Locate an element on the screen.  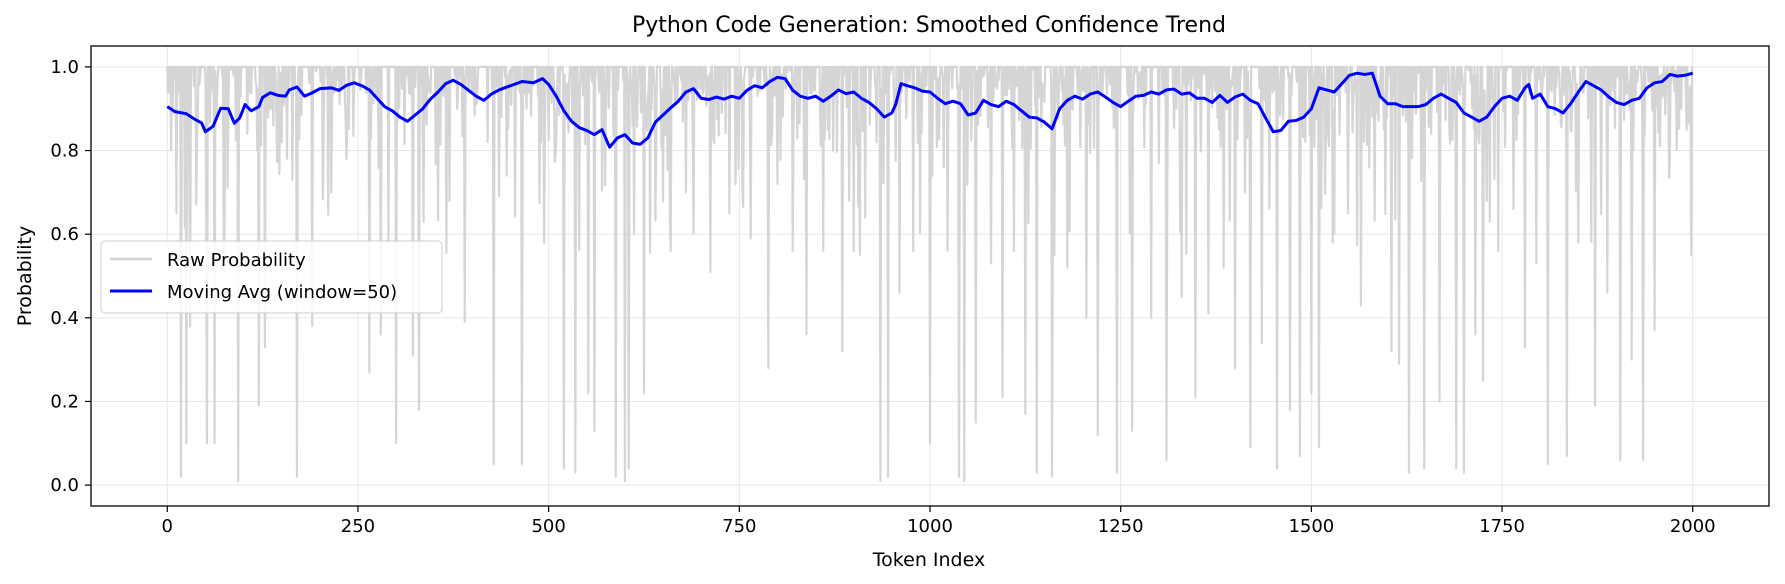
x-axis-ticks: 0 250 500 750 1000 1250 1500 1750 2000 is located at coordinates (939, 521).